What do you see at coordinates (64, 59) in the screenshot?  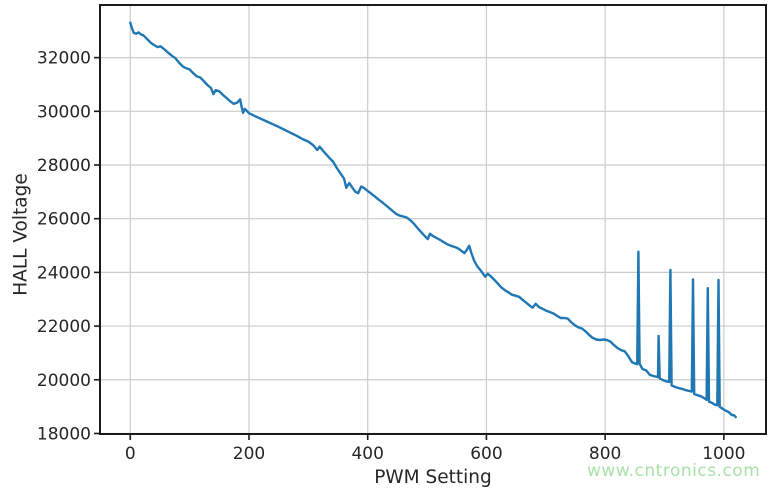 I see `y-tick-label: 32000` at bounding box center [64, 59].